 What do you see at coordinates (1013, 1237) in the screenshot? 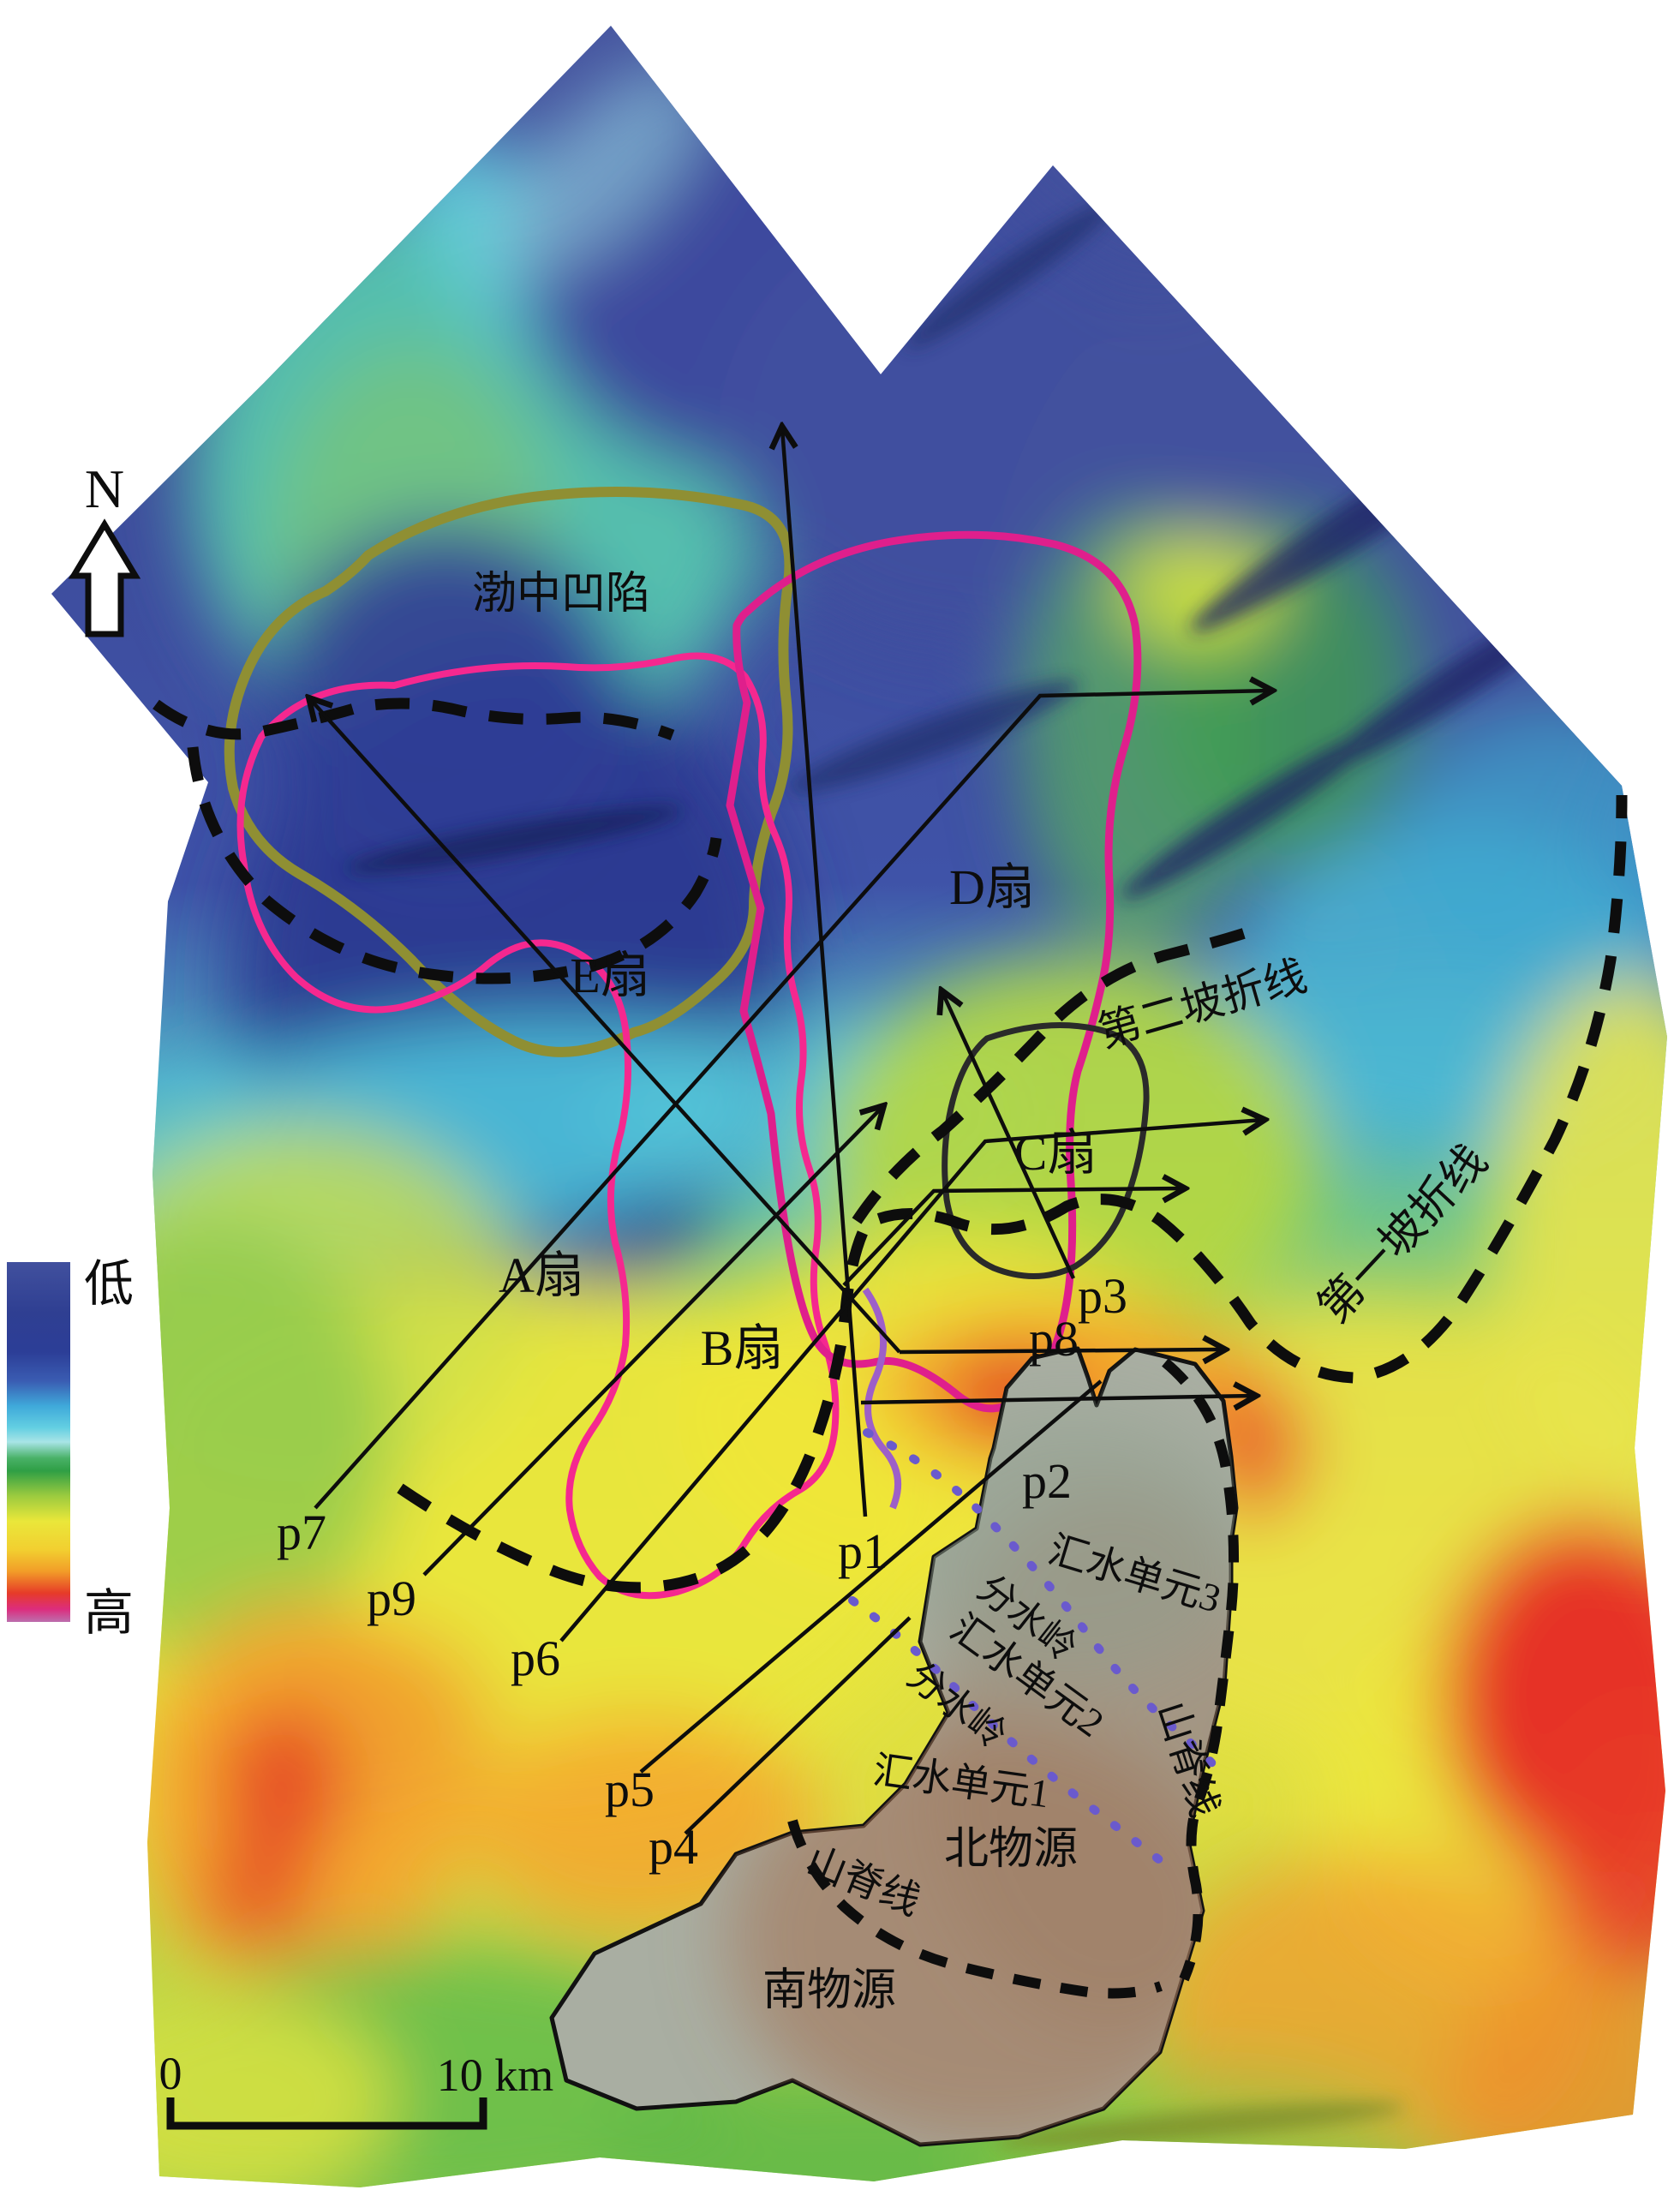
I see `profile-line-extra` at bounding box center [1013, 1237].